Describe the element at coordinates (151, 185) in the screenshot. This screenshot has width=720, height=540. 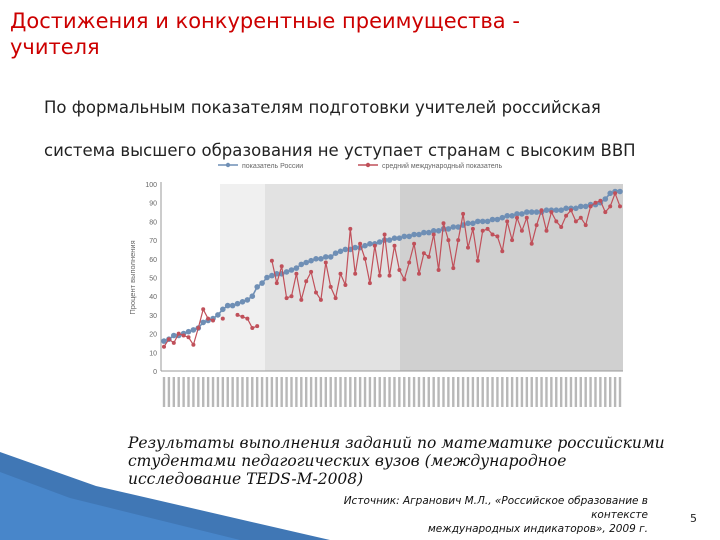
I see `y-tick-label: 100` at that location.